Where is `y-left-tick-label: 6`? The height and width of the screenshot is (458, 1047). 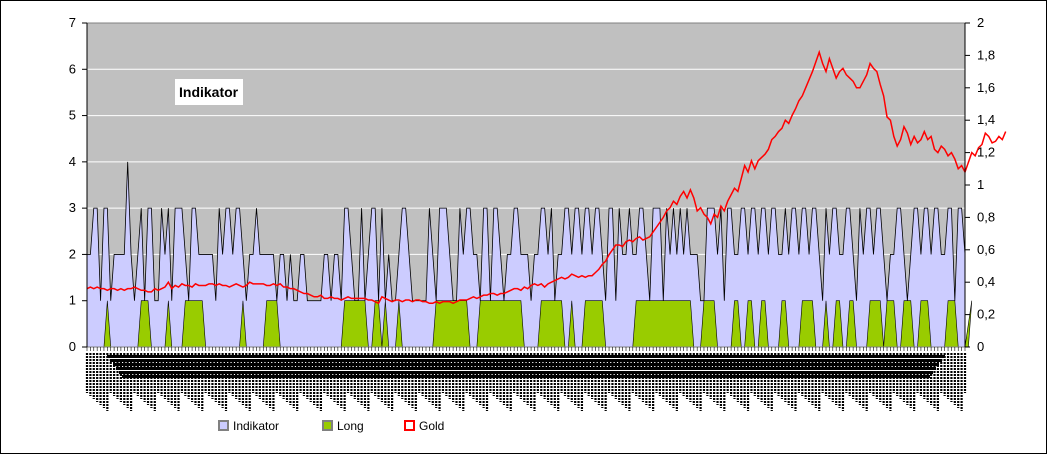 y-left-tick-label: 6 is located at coordinates (72, 68).